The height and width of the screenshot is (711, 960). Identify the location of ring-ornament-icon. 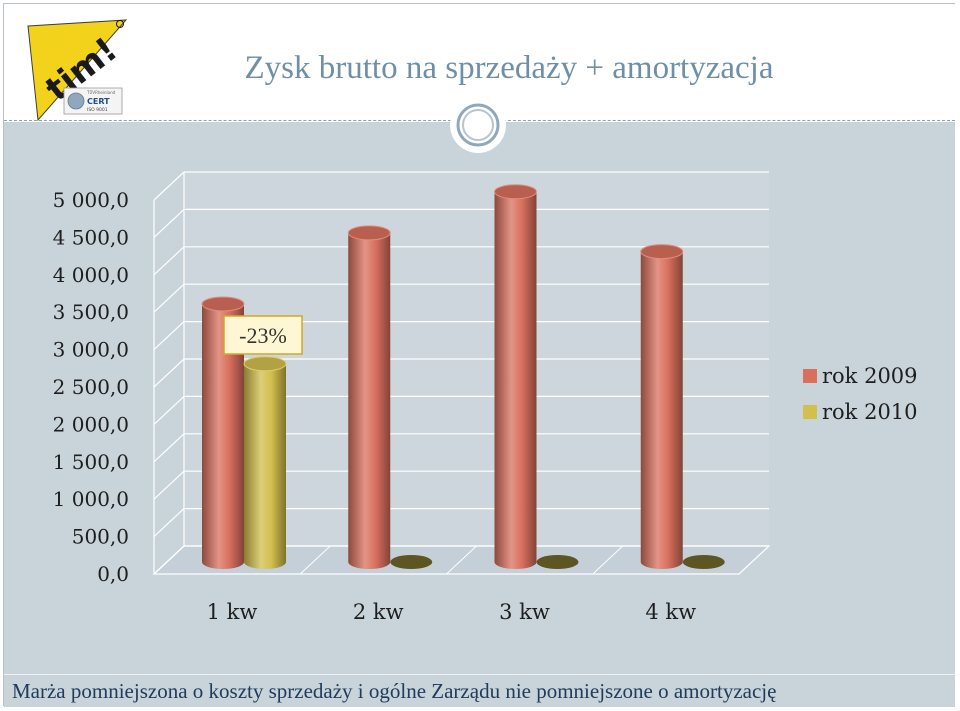
(478, 125).